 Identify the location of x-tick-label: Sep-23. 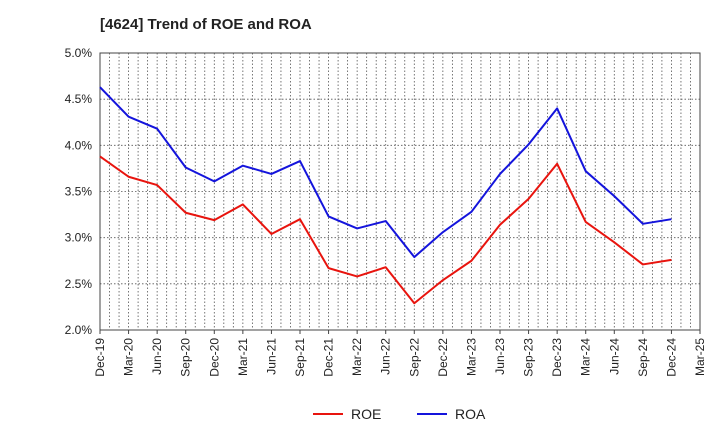
(529, 357).